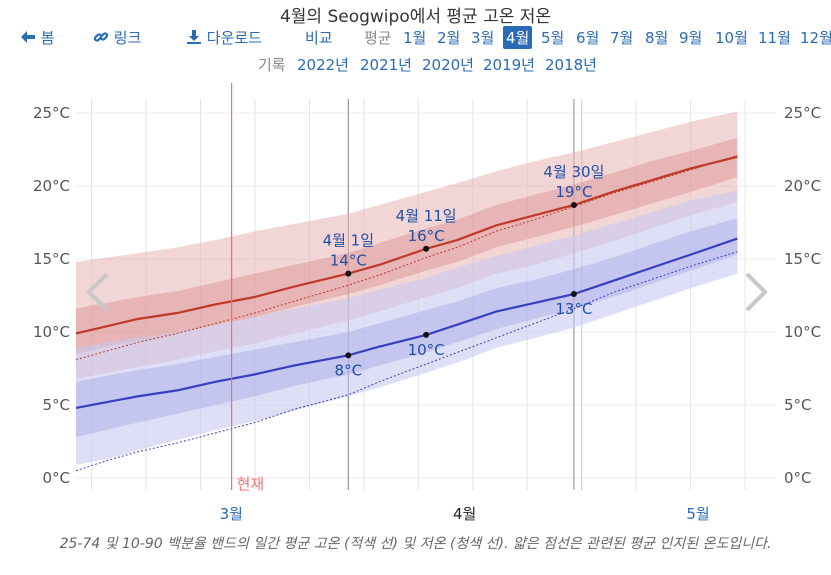  I want to click on link-button: 링크, so click(117, 37).